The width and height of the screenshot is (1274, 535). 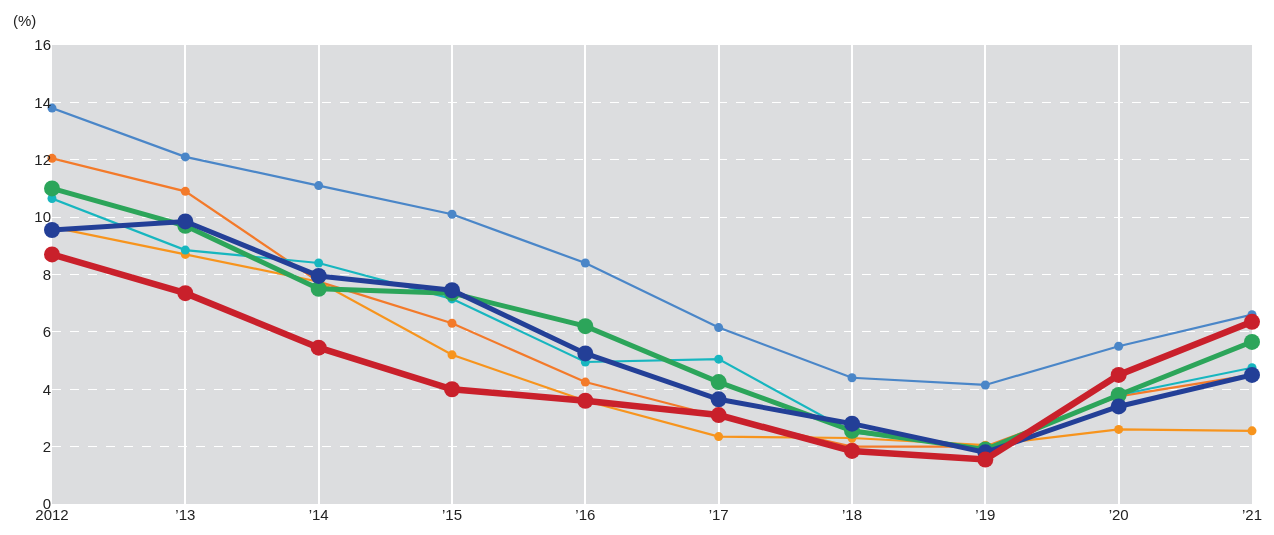 I want to click on y-tick-label: 10, so click(x=42, y=217).